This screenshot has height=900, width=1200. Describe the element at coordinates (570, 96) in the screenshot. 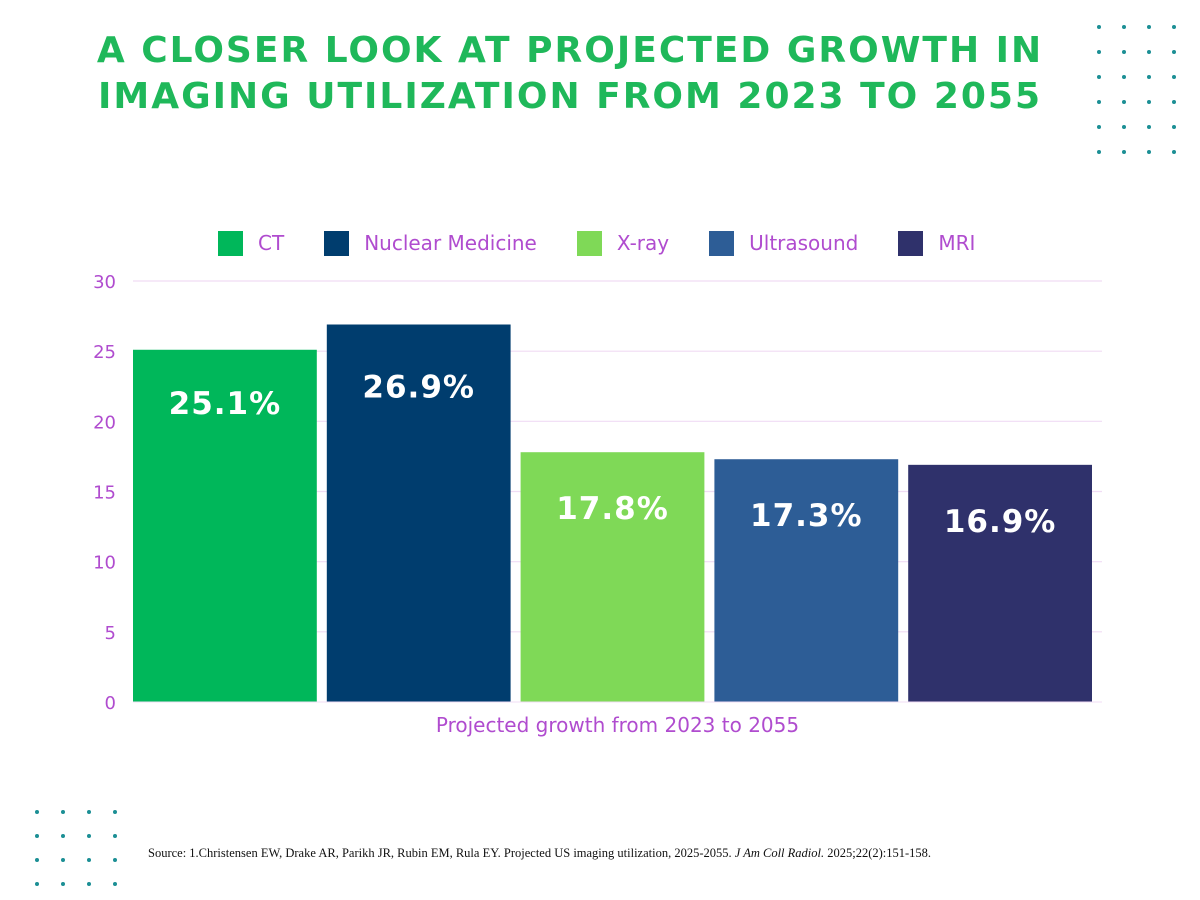

I see `title-line-2: IMAGING UTILIZATION FROM 2023 TO 2055` at that location.